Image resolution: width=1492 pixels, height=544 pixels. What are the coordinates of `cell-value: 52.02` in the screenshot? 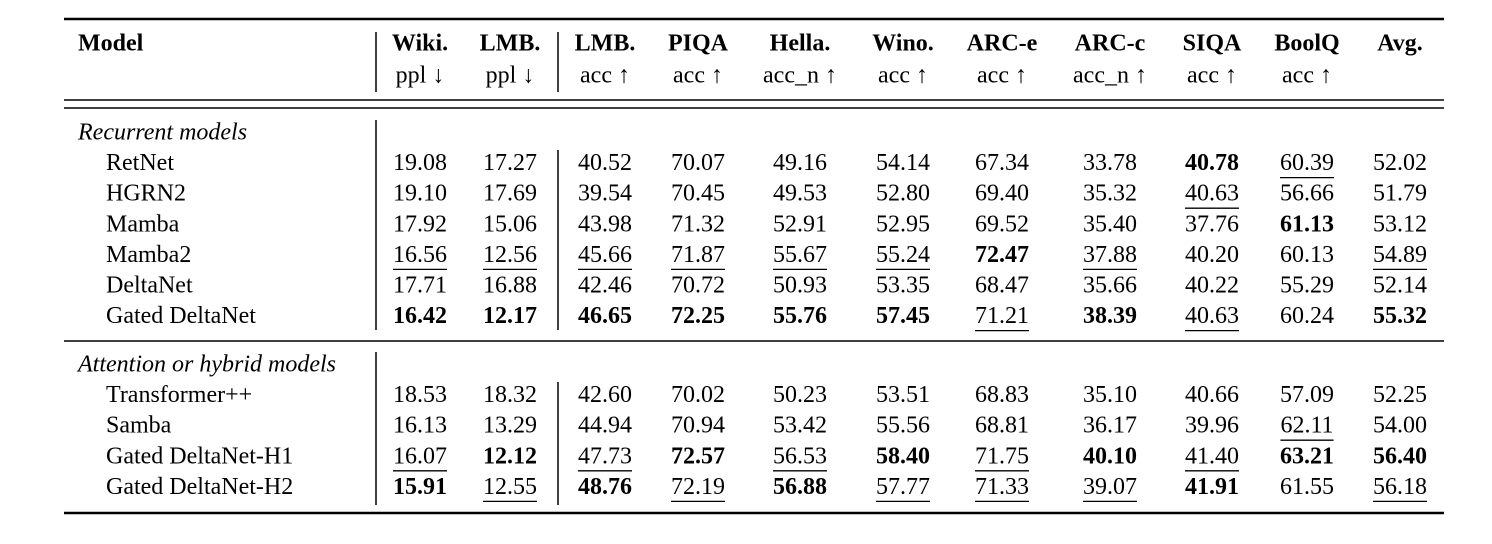 It's located at (1400, 163).